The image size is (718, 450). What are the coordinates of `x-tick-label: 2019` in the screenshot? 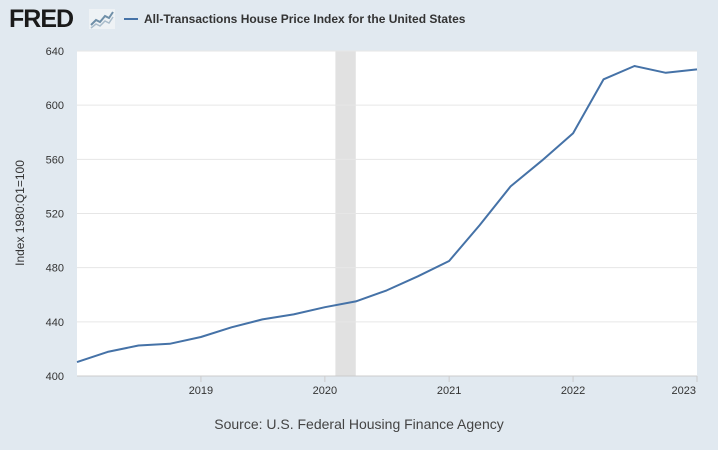 It's located at (201, 391).